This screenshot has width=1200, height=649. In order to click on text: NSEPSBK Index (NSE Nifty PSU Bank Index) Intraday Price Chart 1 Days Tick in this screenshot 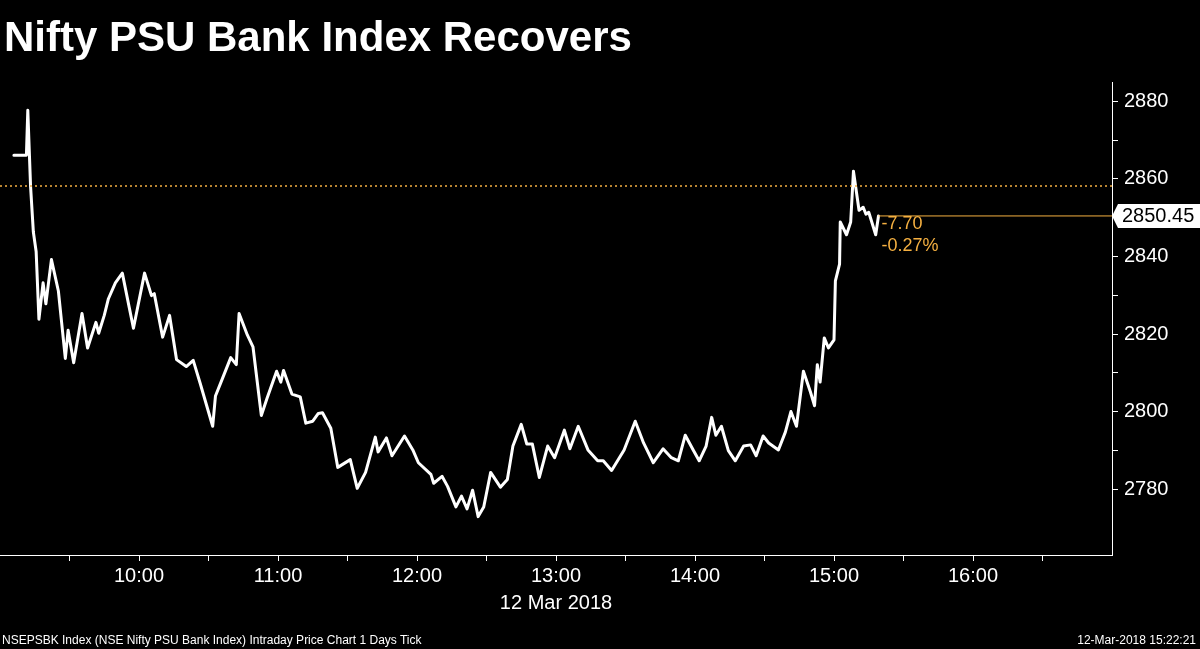, I will do `click(212, 640)`.